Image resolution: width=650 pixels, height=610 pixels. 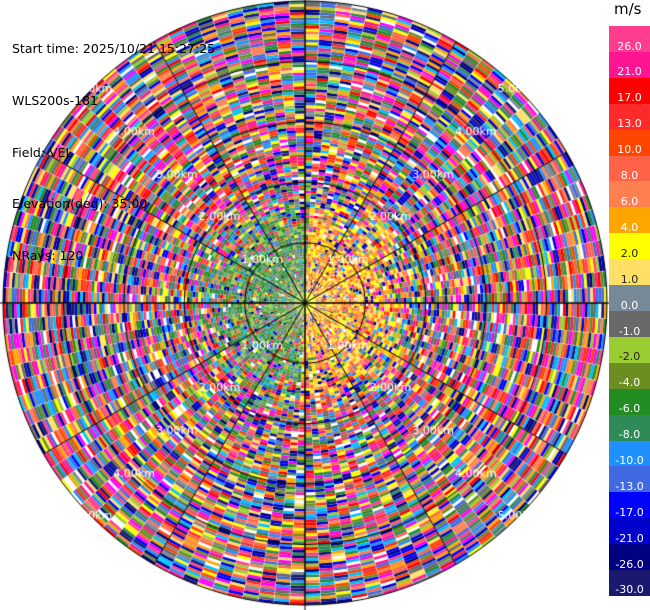 What do you see at coordinates (629, 150) in the screenshot?
I see `colorbar-tick-label: 10.0` at bounding box center [629, 150].